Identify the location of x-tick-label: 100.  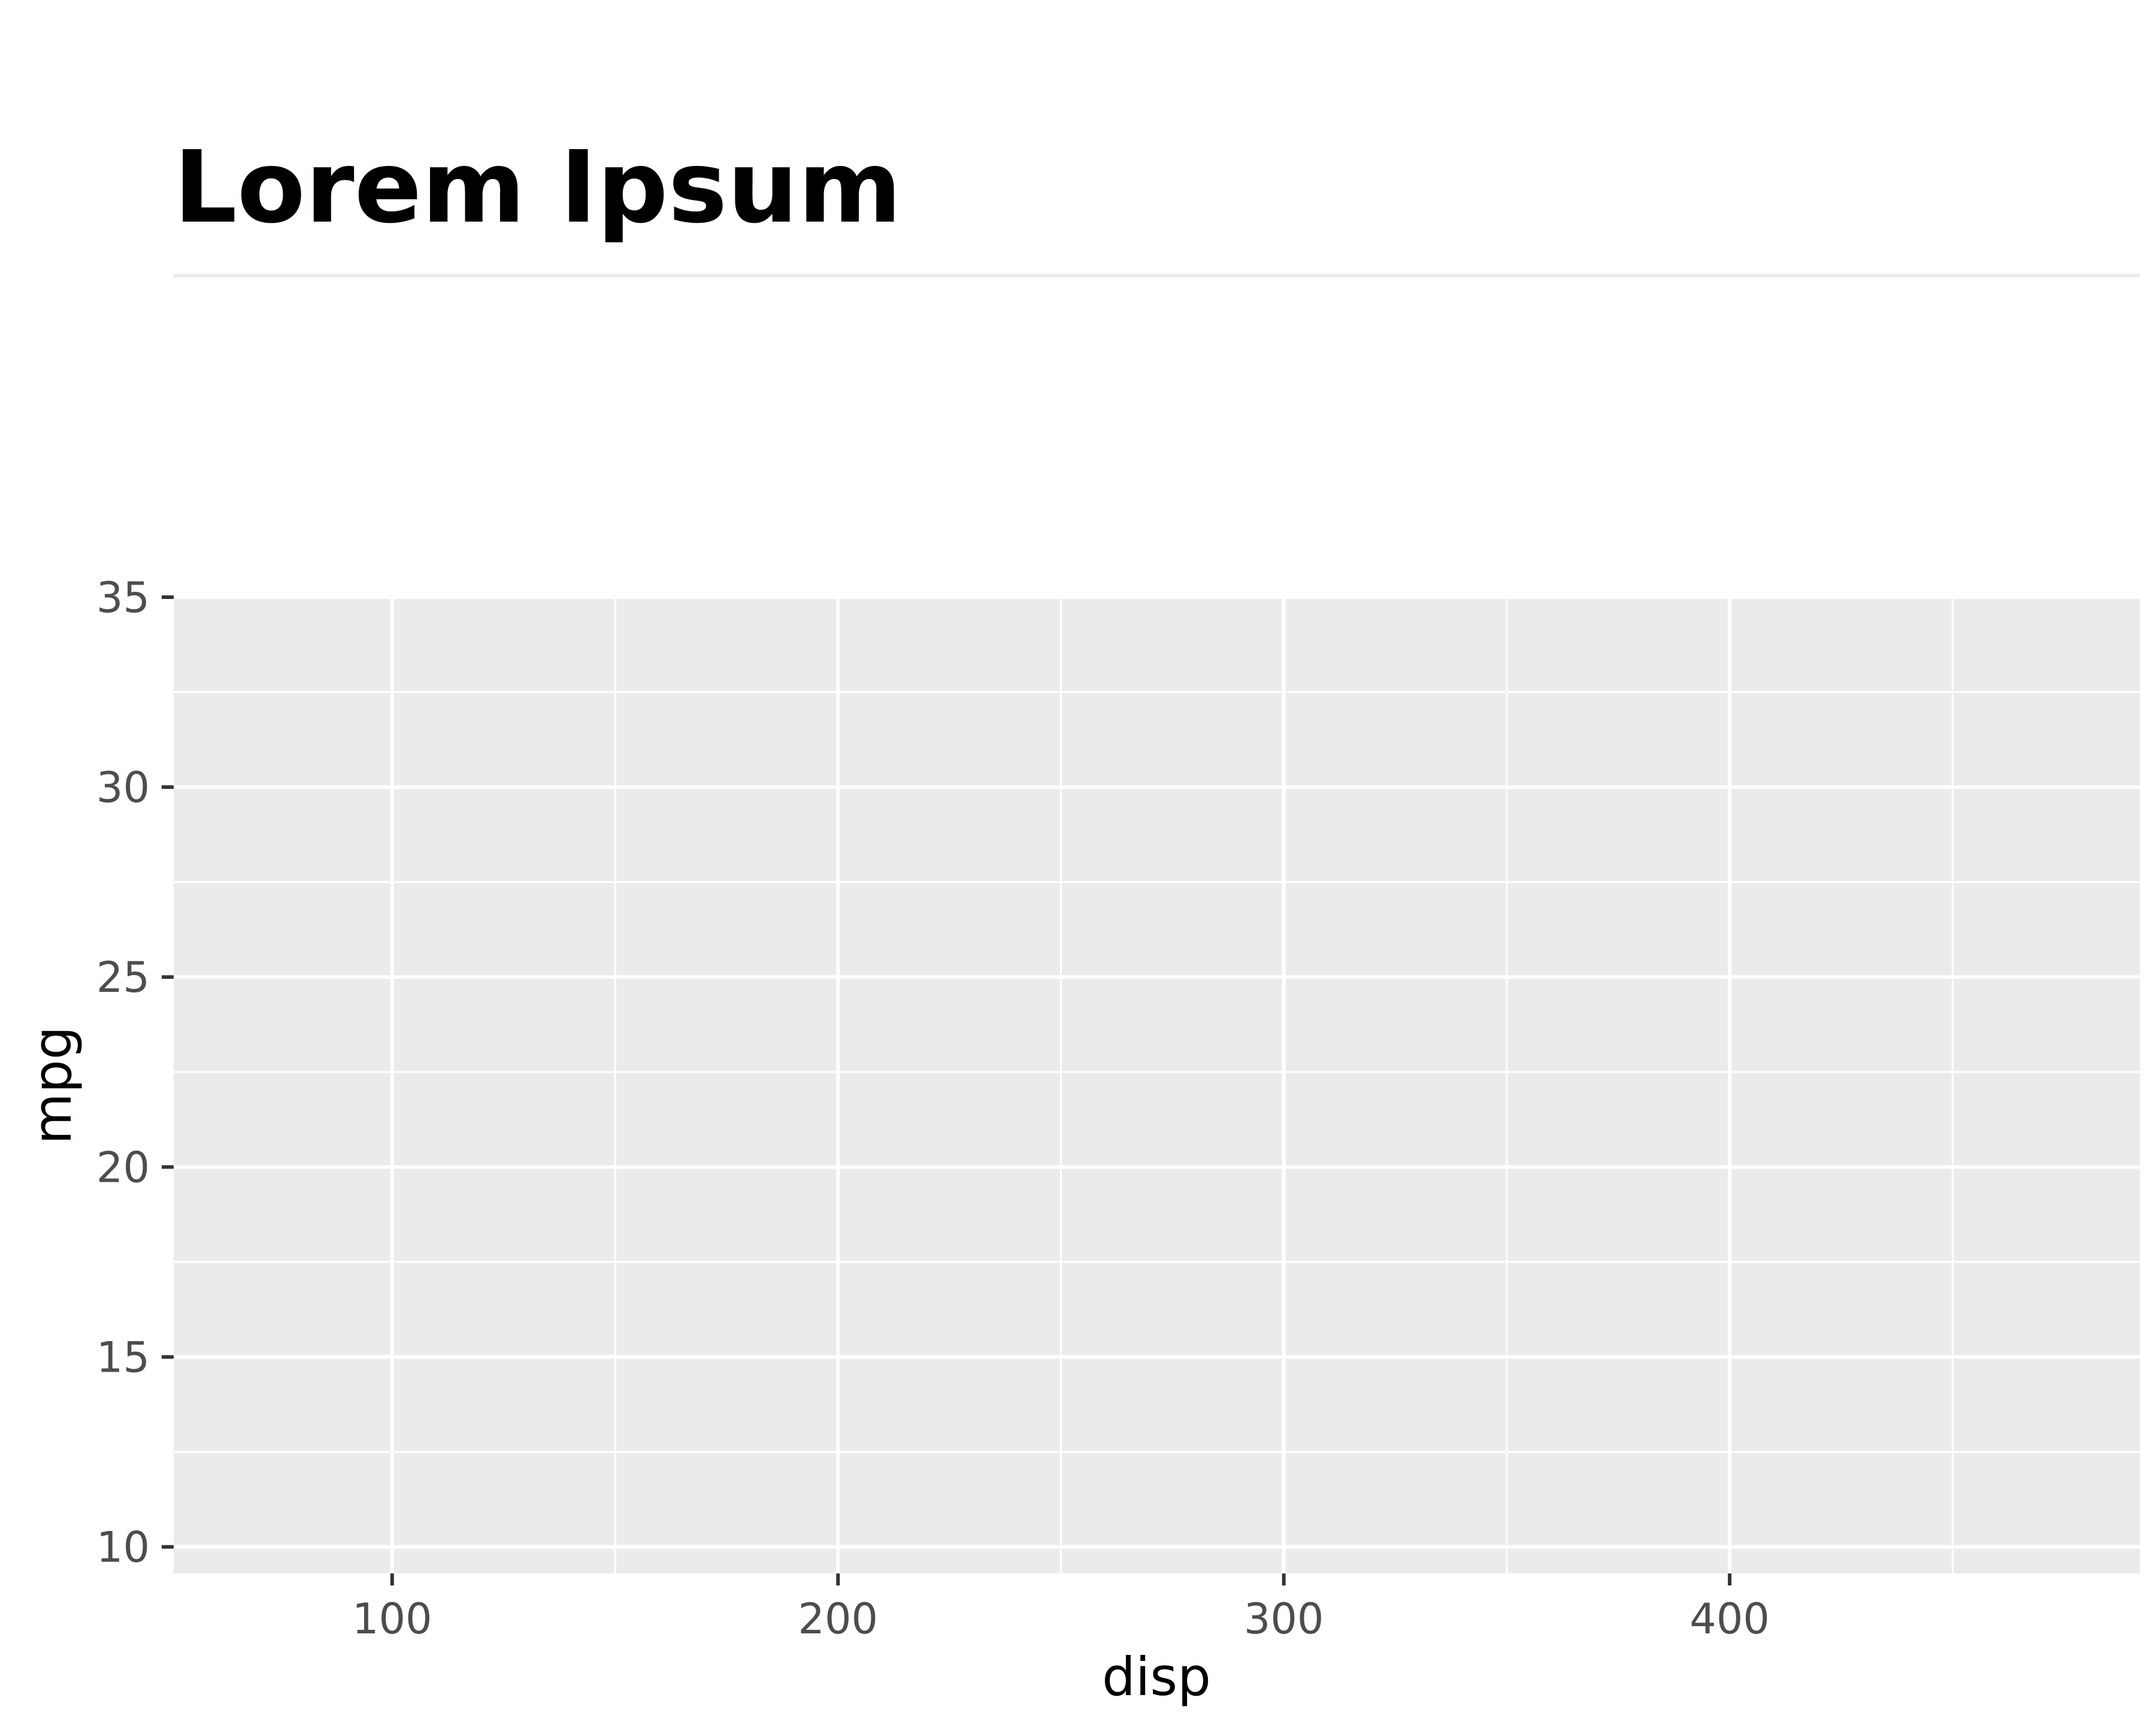
(392, 1619).